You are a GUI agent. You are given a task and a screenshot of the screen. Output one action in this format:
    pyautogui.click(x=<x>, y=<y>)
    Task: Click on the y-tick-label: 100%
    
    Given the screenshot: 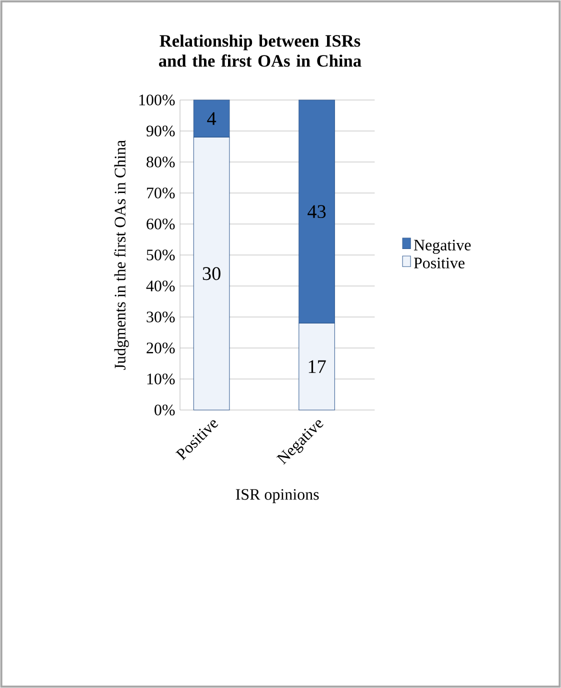 What is the action you would take?
    pyautogui.click(x=157, y=100)
    